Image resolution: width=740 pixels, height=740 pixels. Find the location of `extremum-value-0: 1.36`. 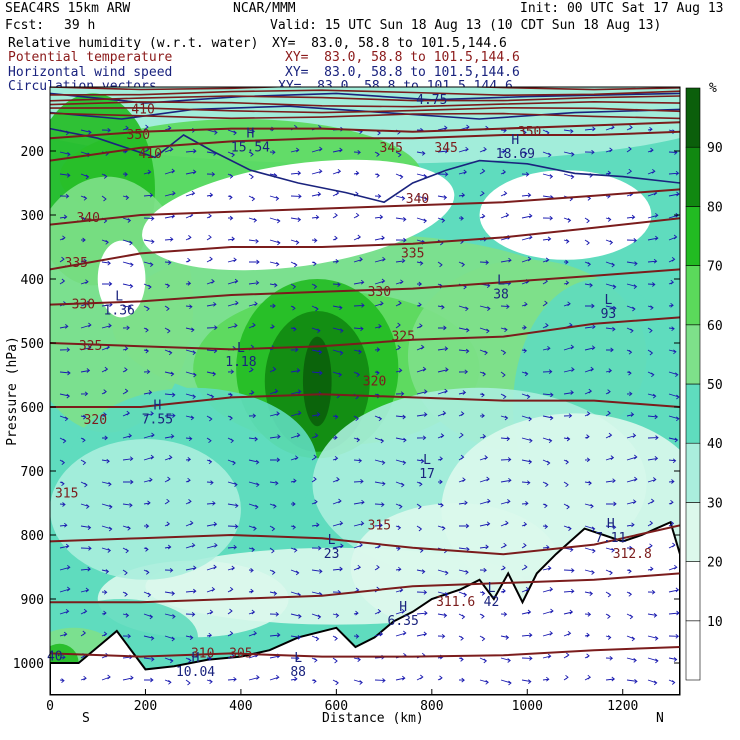

extremum-value-0: 1.36 is located at coordinates (119, 311).